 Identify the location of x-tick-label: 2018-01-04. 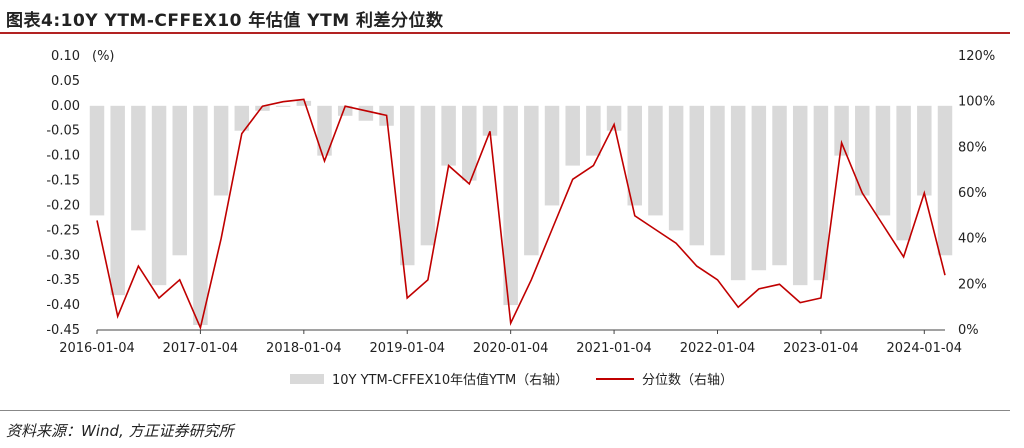
(304, 348).